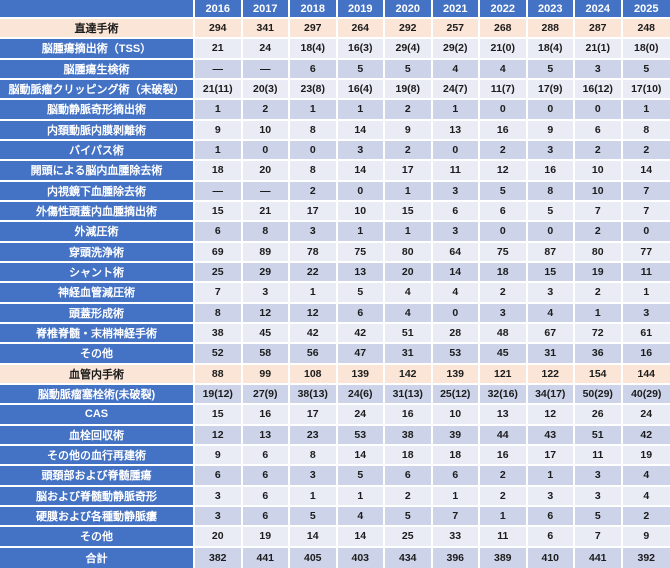 The image size is (670, 568). Describe the element at coordinates (599, 395) in the screenshot. I see `value-cell: 50(29)` at that location.